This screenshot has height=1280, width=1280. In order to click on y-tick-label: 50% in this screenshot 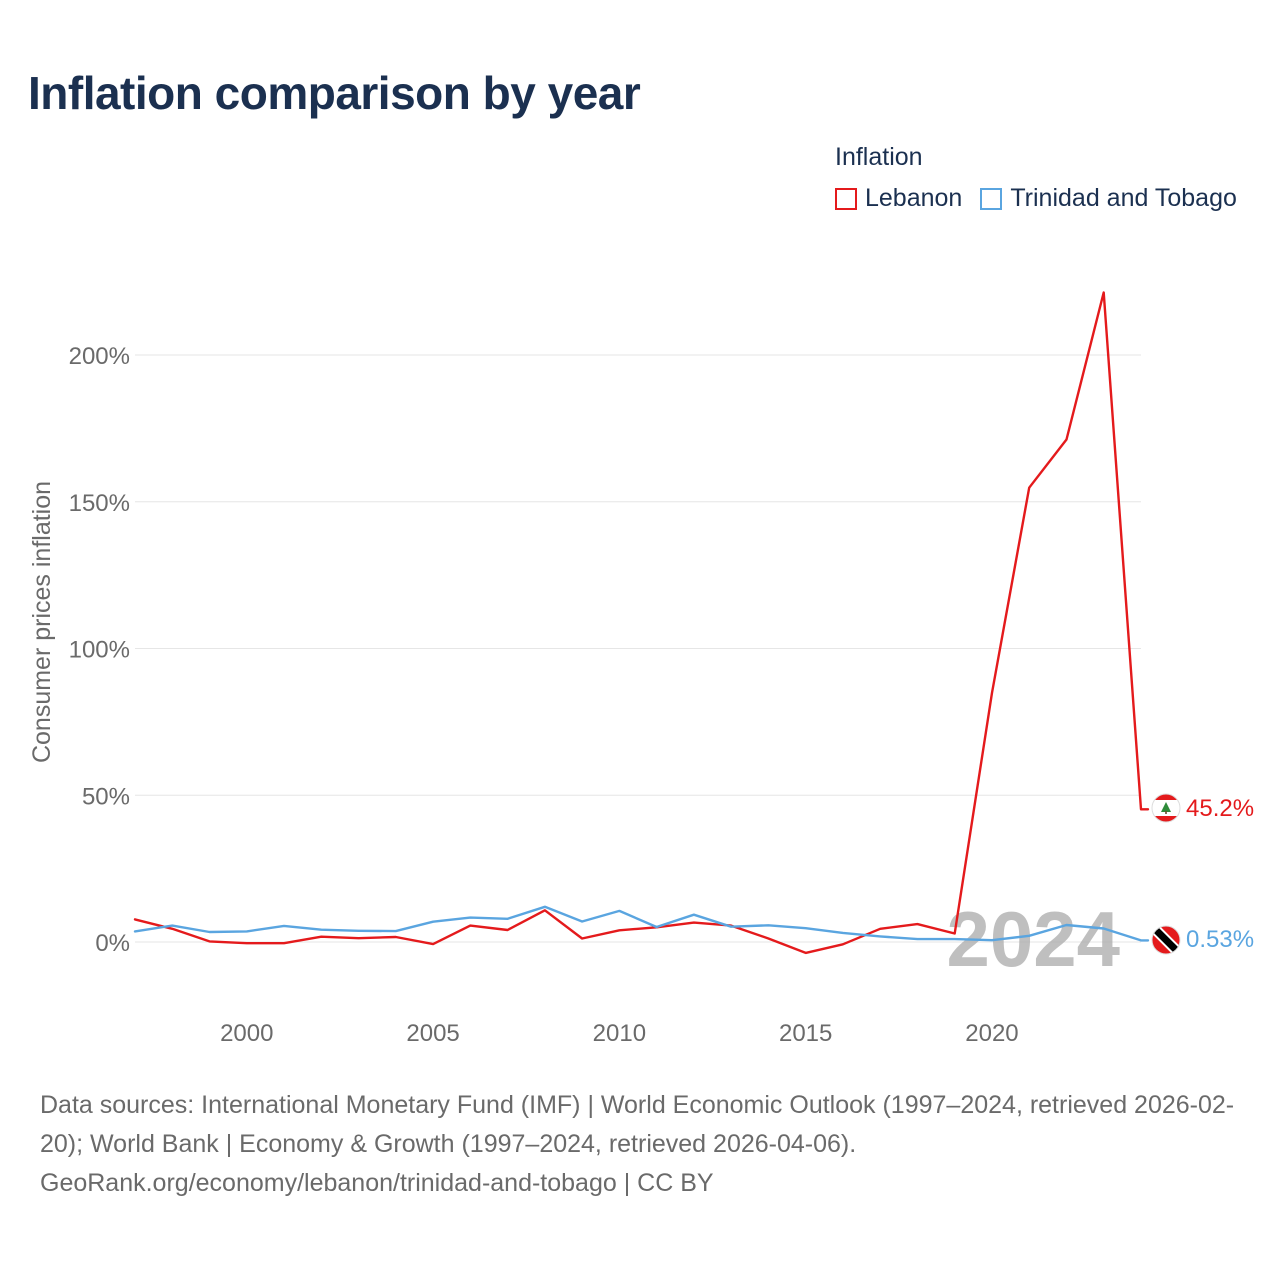, I will do `click(106, 796)`.